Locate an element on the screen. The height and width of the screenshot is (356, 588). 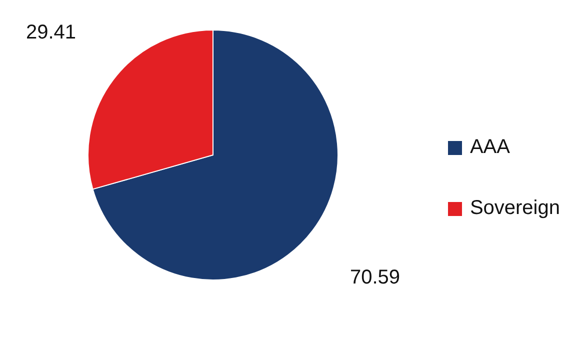
legend-label: Sovereign is located at coordinates (515, 208).